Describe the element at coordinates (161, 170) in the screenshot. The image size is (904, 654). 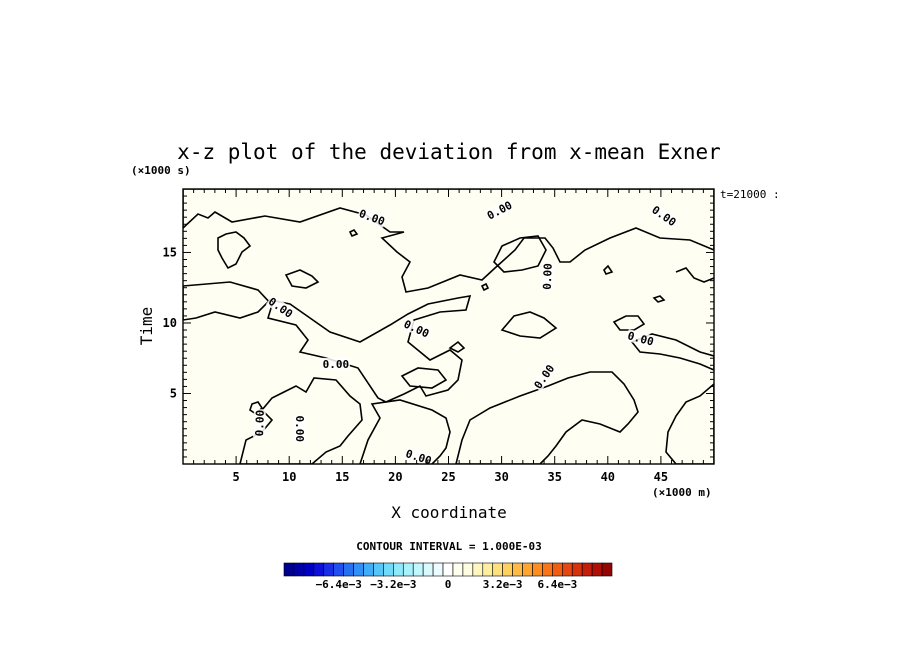
I see `y-axis-unit: (×1000 s)` at that location.